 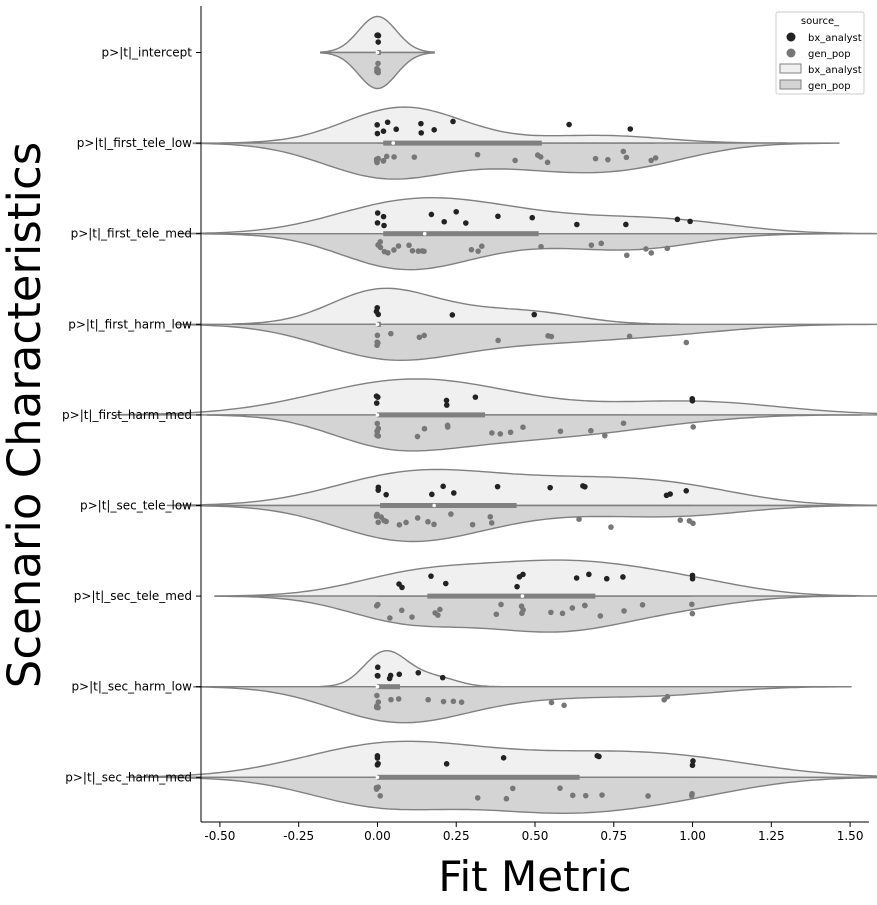 I want to click on x-tick-label: 1.50, so click(x=850, y=836).